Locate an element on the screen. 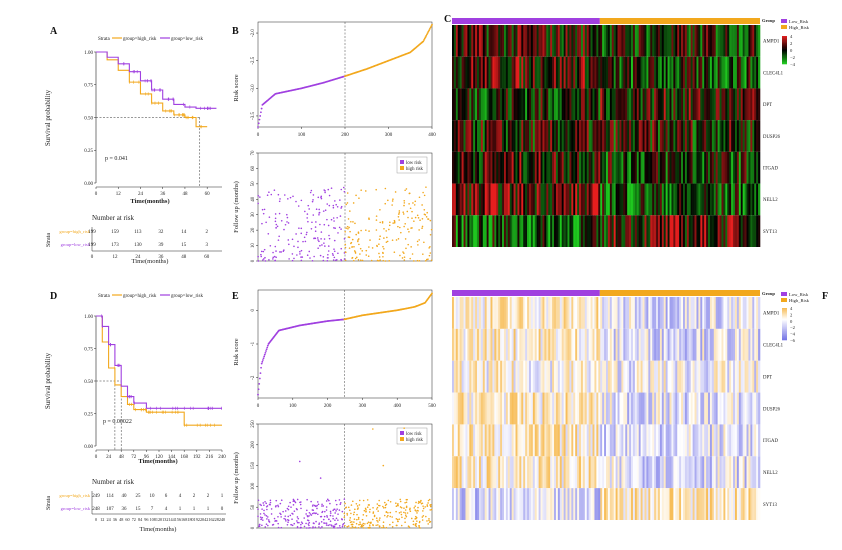 The image size is (842, 550). risk-count-low: 4 is located at coordinates (166, 509).